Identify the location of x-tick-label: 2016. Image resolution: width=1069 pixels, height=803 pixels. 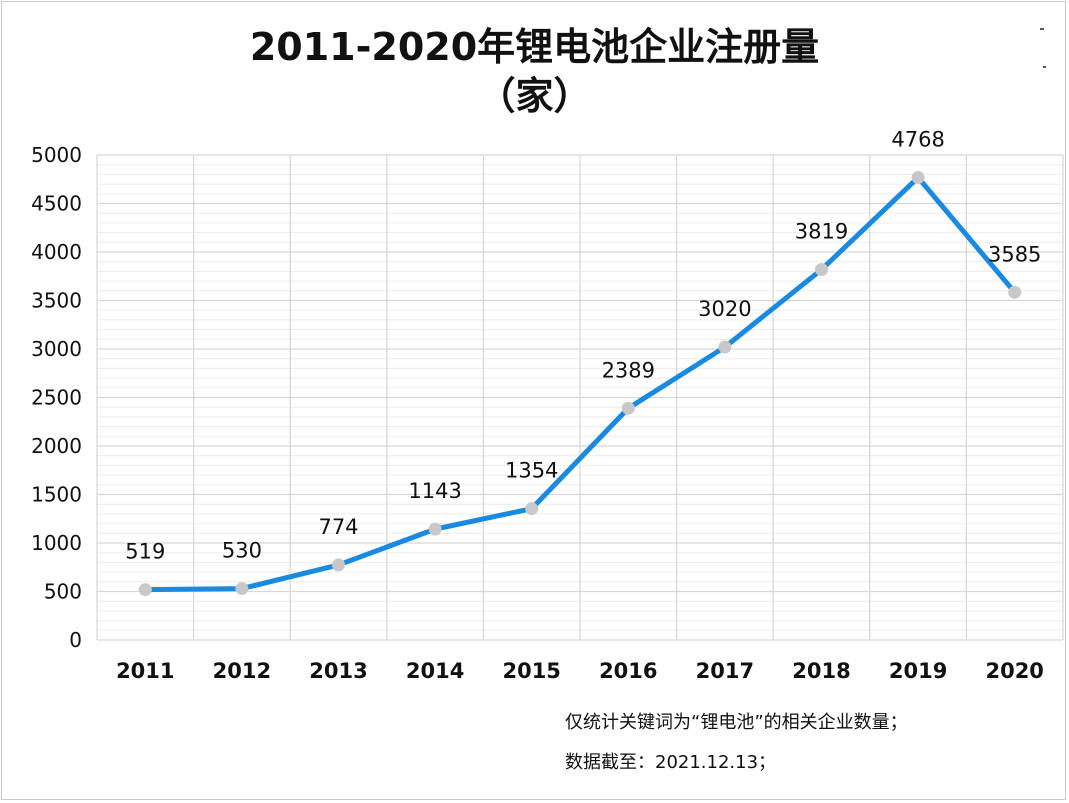
(628, 671).